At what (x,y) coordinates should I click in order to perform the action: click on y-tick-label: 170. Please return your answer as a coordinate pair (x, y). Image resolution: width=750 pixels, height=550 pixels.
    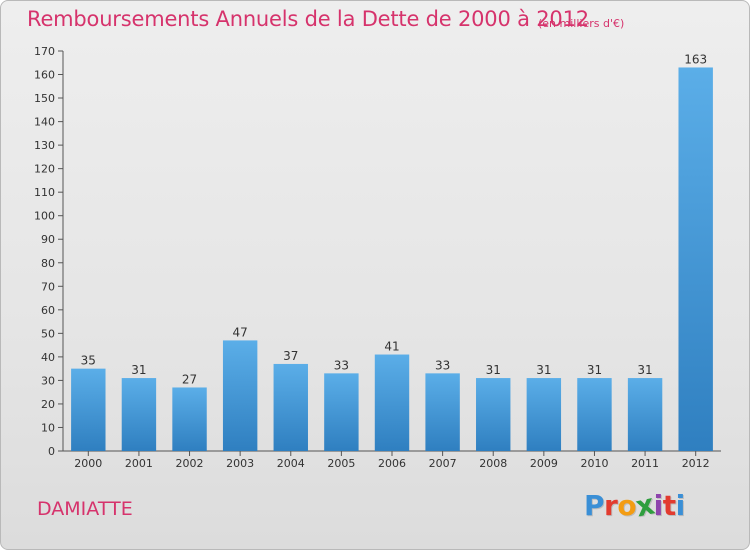
    Looking at the image, I should click on (44, 51).